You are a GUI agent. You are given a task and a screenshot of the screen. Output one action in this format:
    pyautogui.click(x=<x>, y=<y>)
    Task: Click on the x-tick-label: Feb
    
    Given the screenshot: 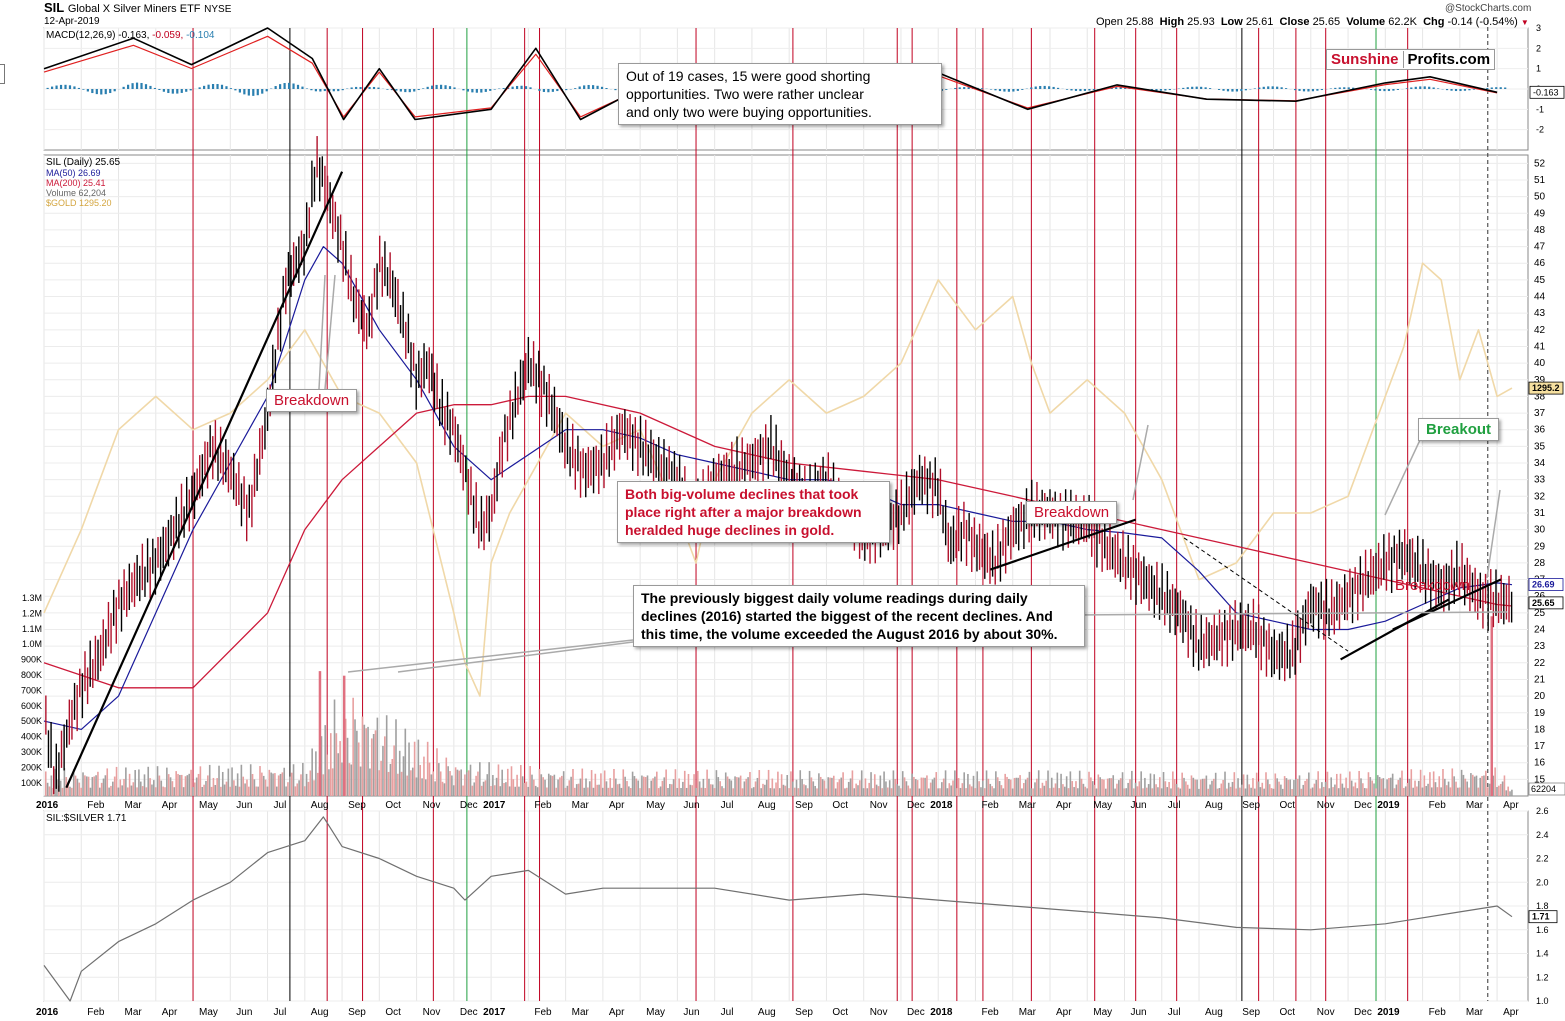 What is the action you would take?
    pyautogui.click(x=96, y=1012)
    